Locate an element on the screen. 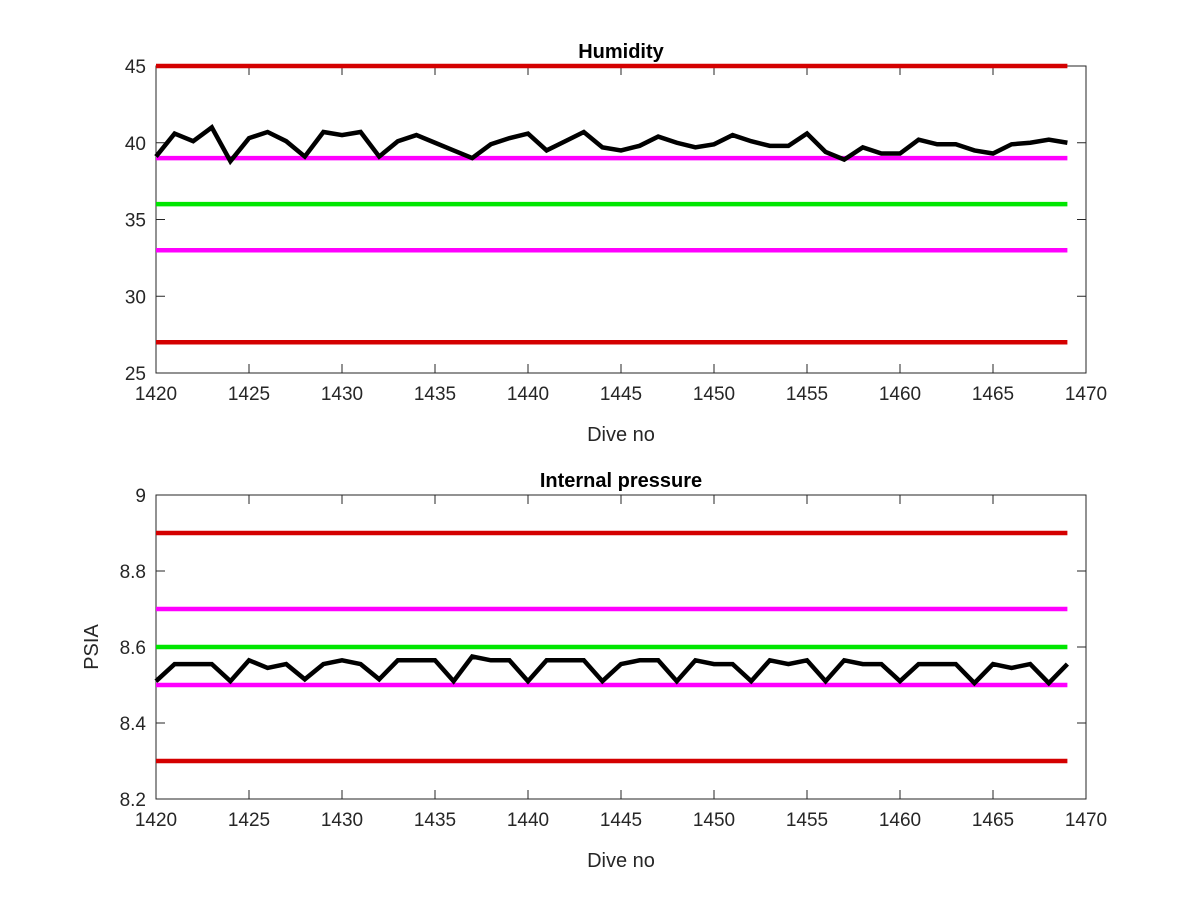  plot-title: Internal pressure is located at coordinates (621, 481).